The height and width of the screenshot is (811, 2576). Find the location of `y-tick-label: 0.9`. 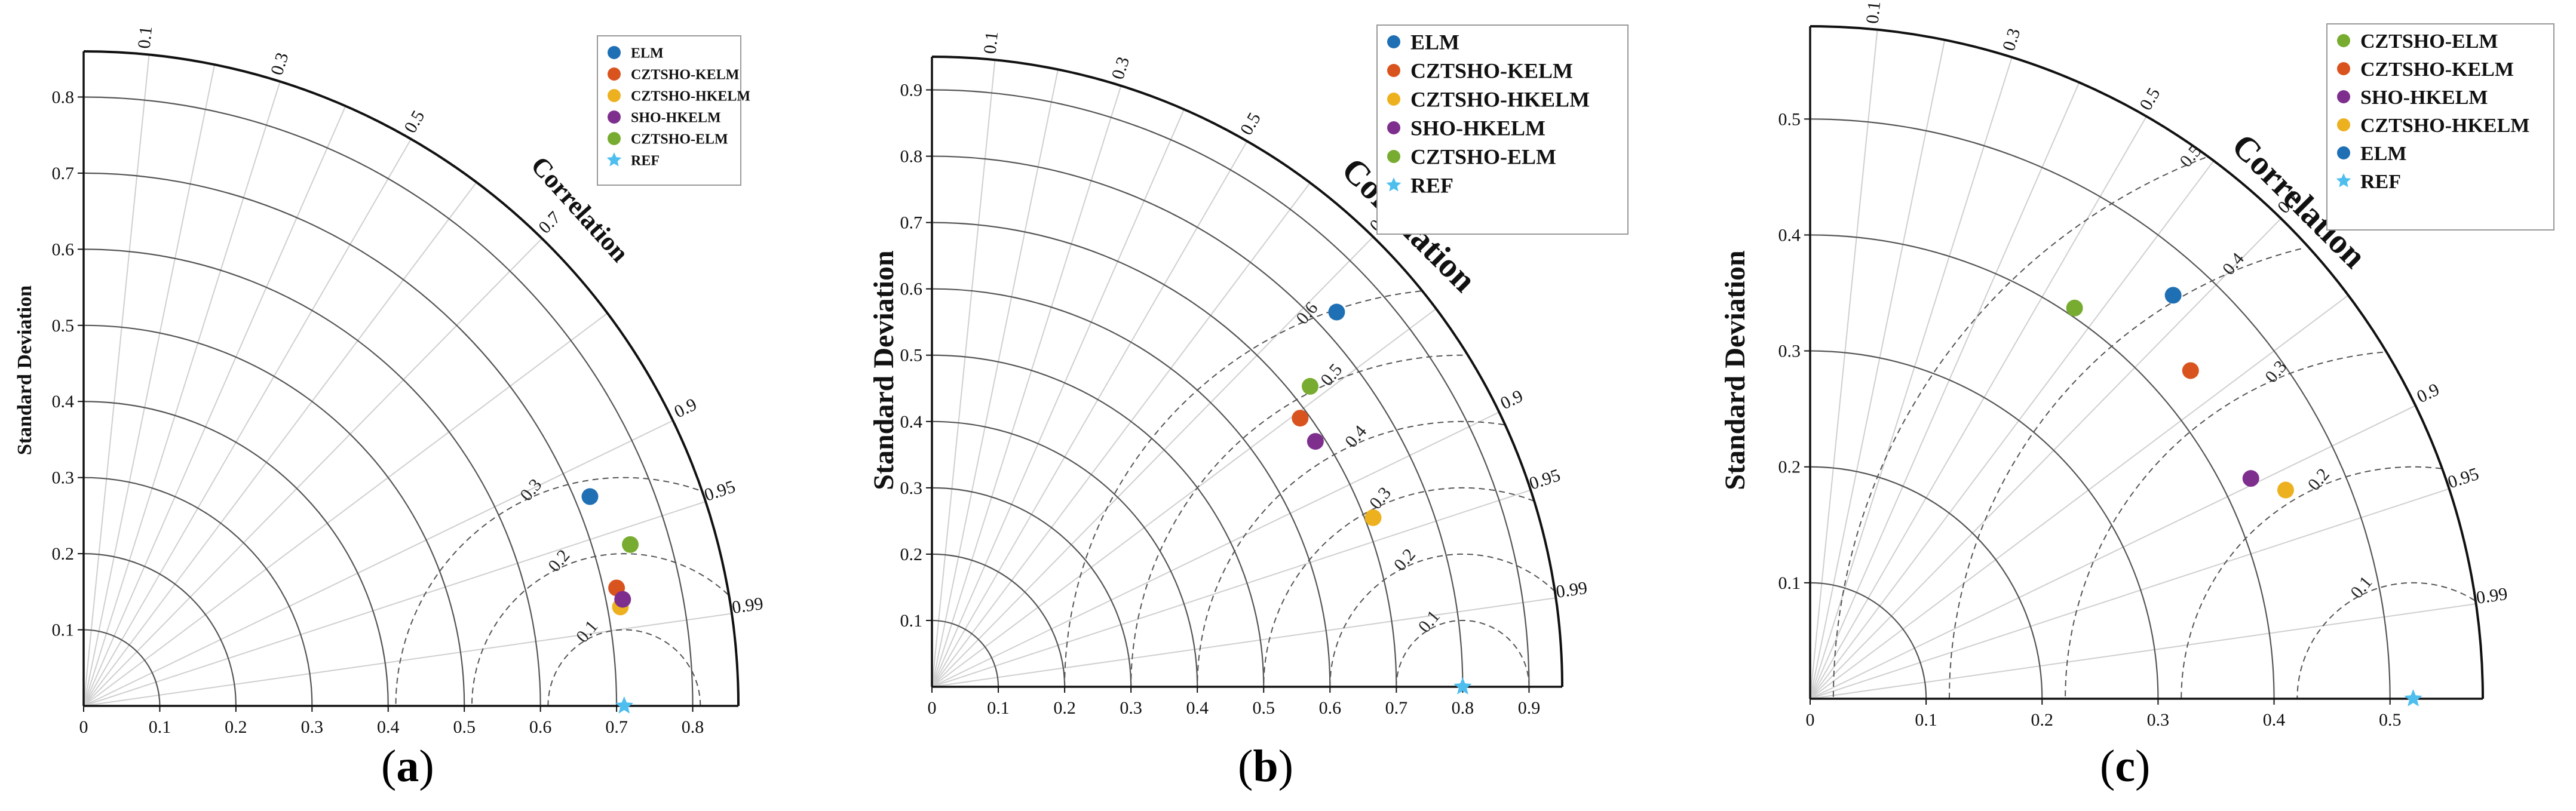

y-tick-label: 0.9 is located at coordinates (912, 90).